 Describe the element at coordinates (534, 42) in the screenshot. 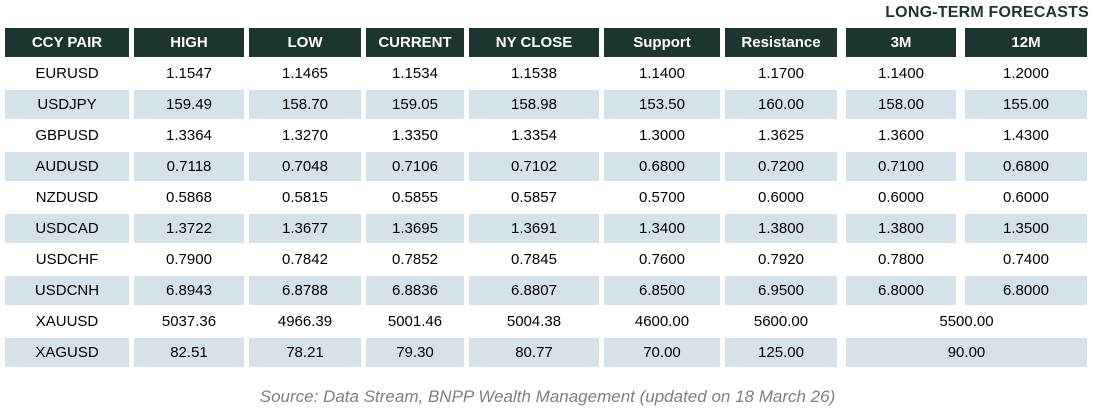

I see `header-cell-ny-close: NY CLOSE` at that location.